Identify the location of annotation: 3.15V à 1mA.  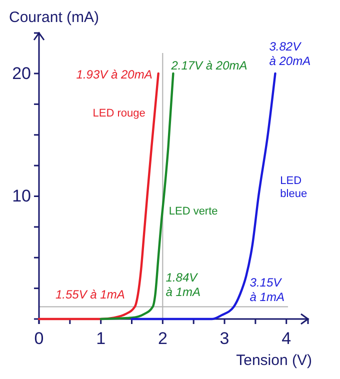
(267, 290).